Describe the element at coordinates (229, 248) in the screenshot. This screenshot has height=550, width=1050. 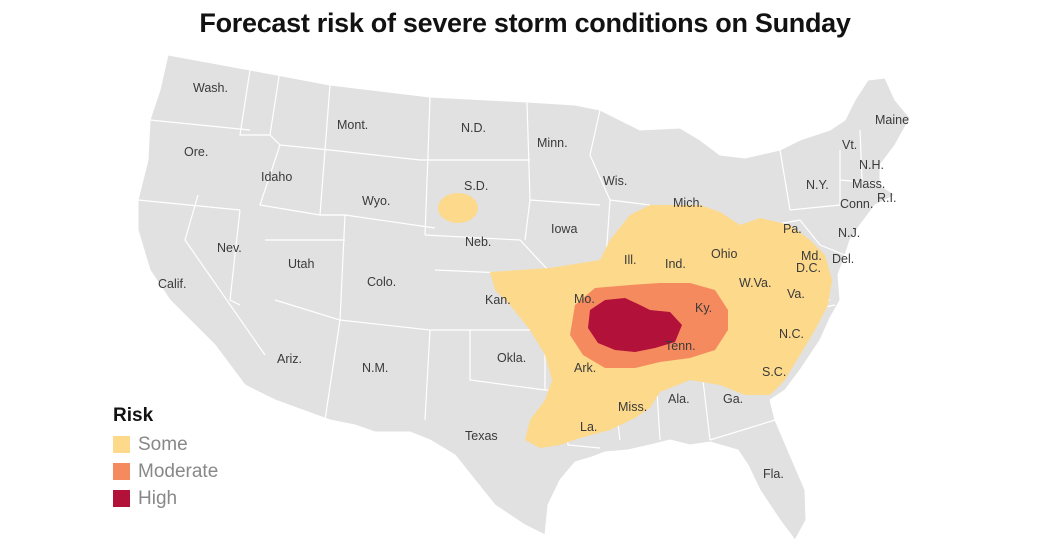
I see `state-label-nev: Nev.` at that location.